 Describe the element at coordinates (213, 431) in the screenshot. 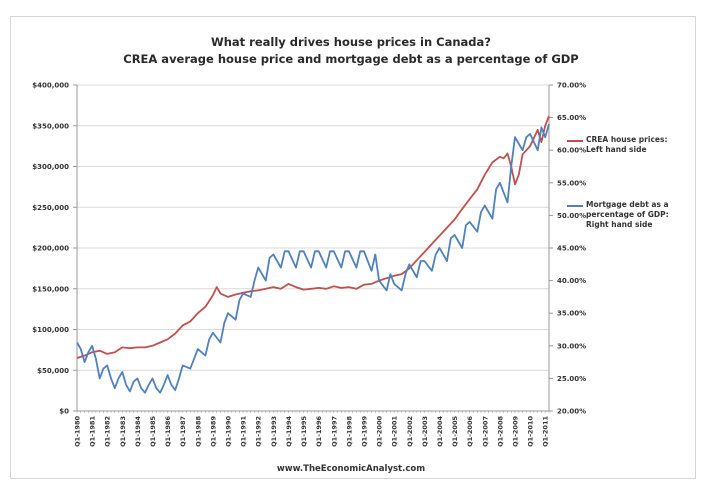

I see `x-tick-label: Q1-1989` at that location.